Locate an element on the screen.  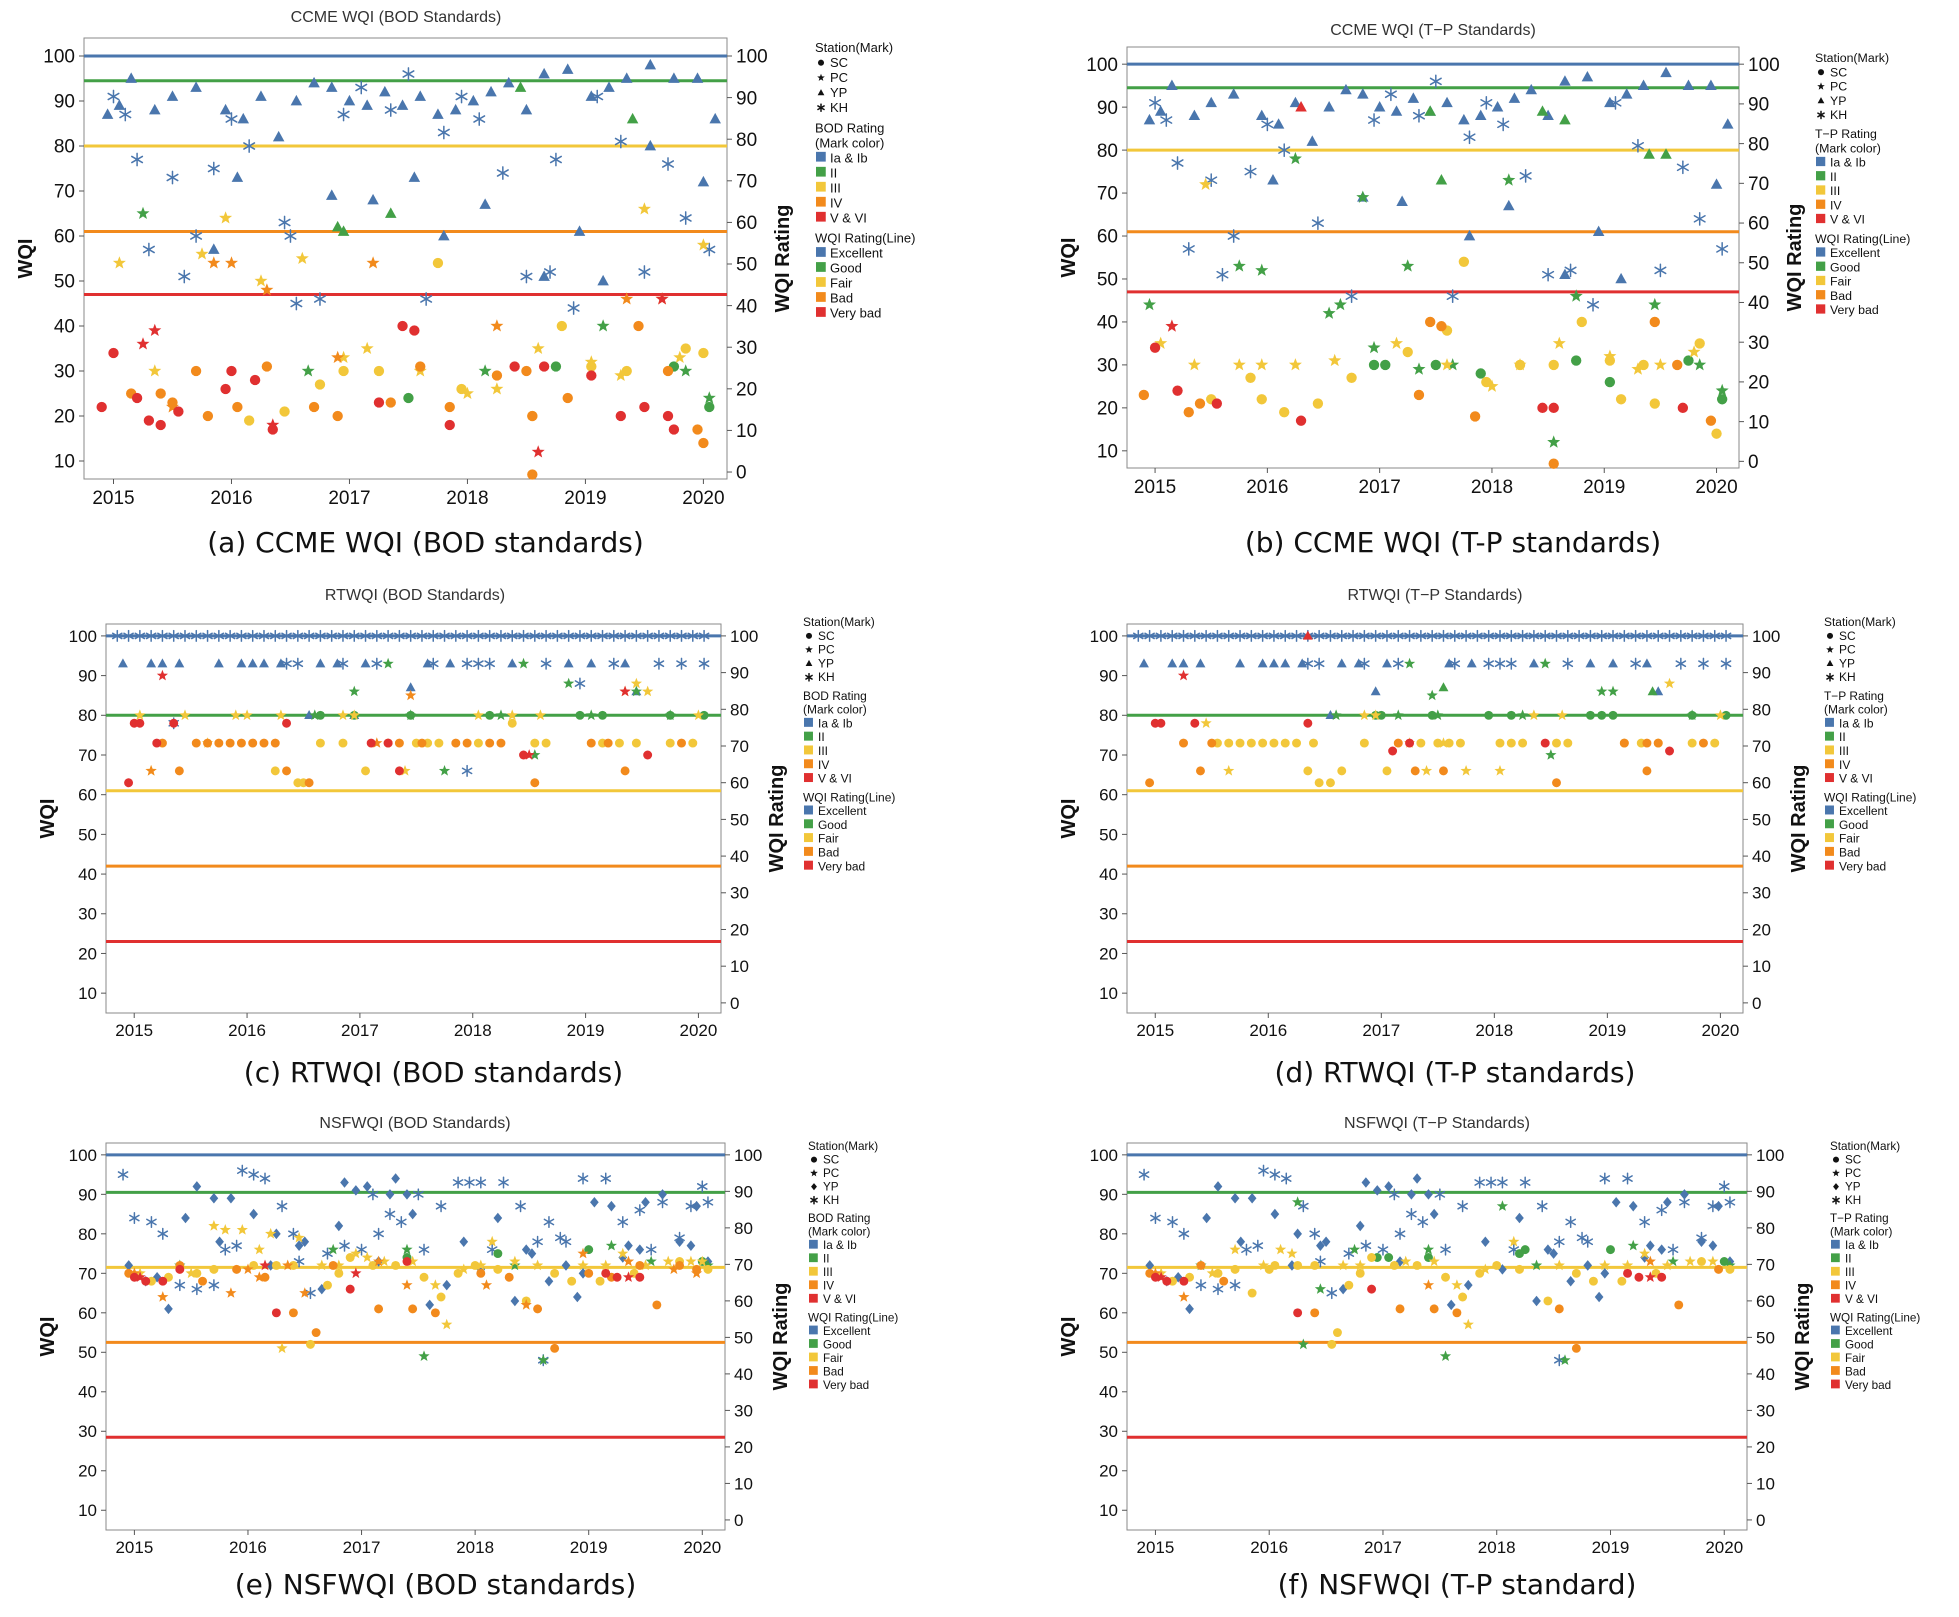
x-tick-label: 2015 is located at coordinates (134, 1030).